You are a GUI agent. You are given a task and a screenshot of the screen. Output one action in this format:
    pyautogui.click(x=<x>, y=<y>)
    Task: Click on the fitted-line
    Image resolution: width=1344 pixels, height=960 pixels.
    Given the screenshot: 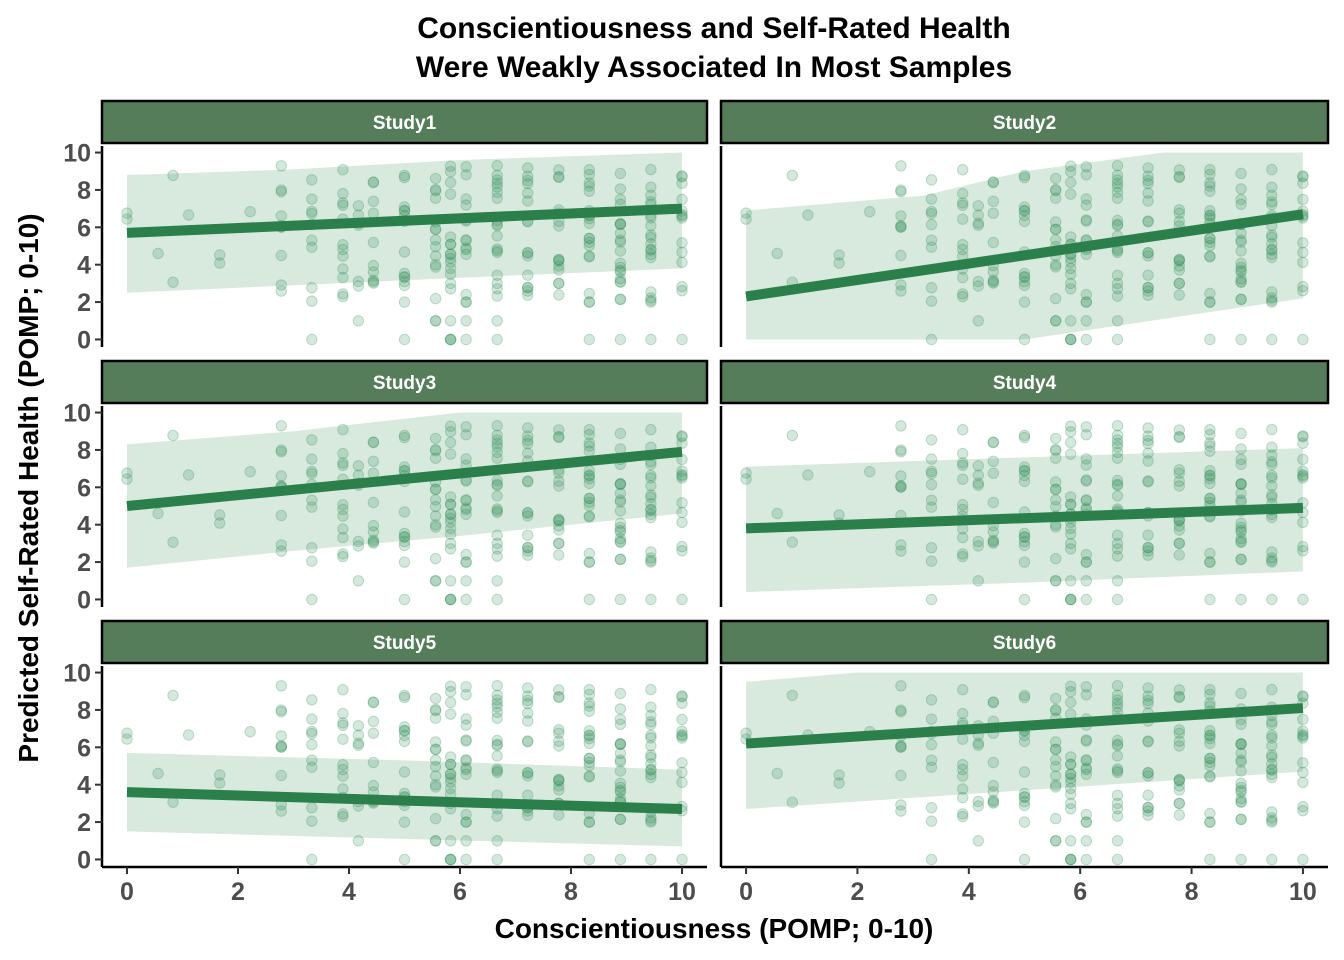 What is the action you would take?
    pyautogui.click(x=1024, y=255)
    